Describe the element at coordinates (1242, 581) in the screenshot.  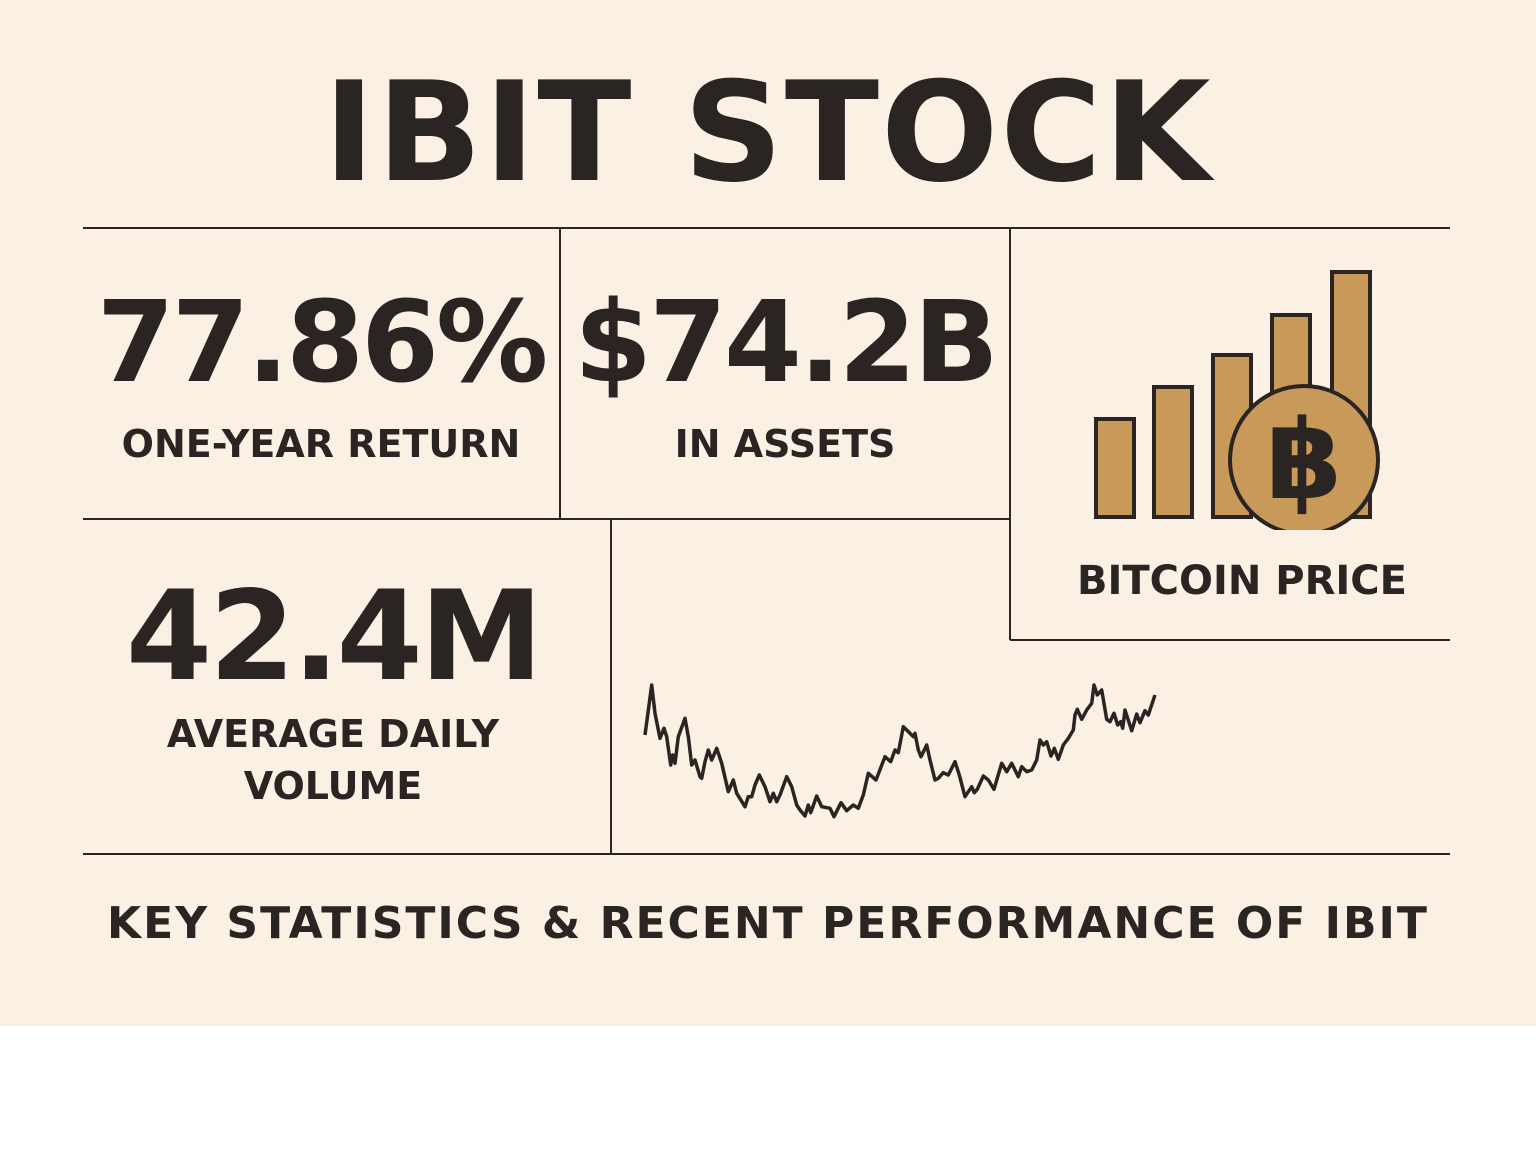
I see `bitcoin-price-label: BITCOIN PRICE` at that location.